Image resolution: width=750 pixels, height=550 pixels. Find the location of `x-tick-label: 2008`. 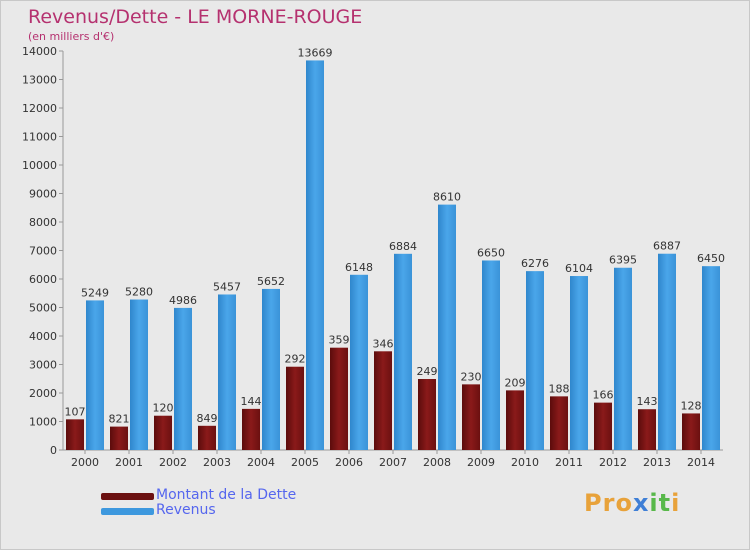

x-tick-label: 2008 is located at coordinates (437, 462).